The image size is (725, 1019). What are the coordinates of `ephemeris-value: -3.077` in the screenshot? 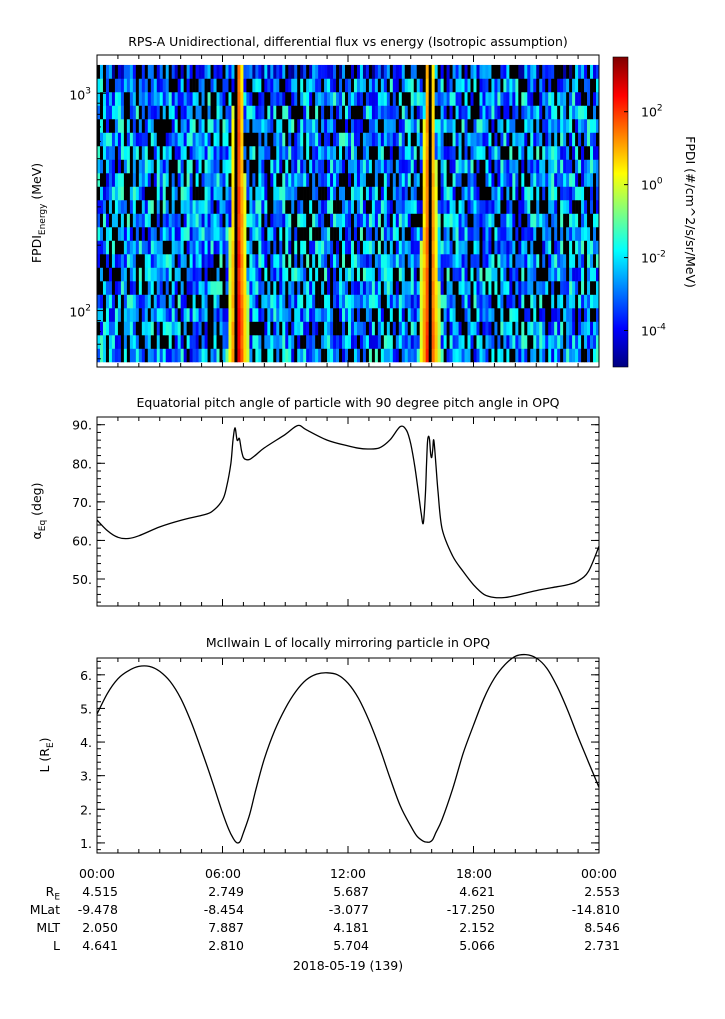 It's located at (348, 909).